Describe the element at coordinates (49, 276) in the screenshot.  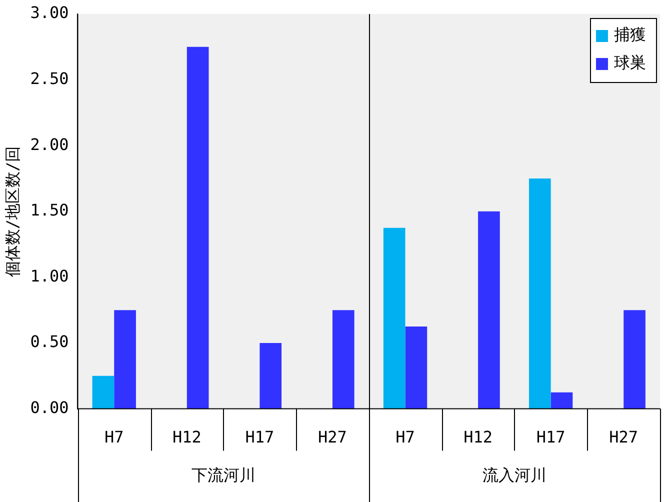
I see `y-tick-label: 1.00` at that location.